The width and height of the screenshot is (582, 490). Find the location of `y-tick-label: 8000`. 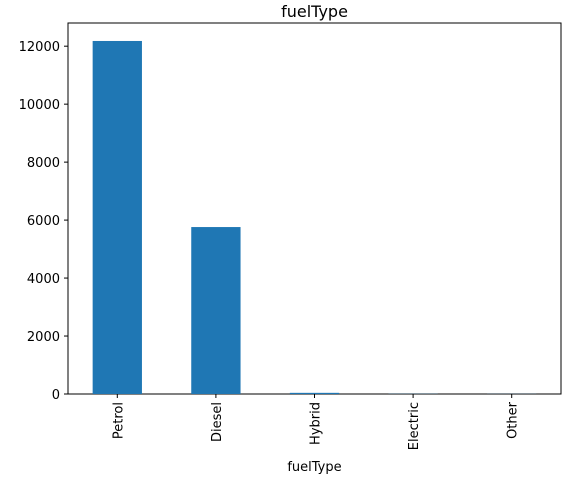

y-tick-label: 8000 is located at coordinates (43, 163).